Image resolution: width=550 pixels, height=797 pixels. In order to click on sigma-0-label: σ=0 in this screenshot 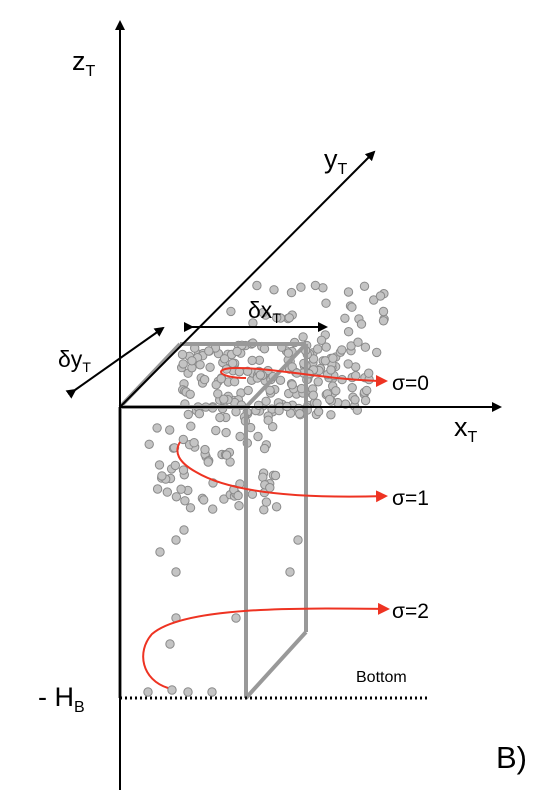, I will do `click(410, 383)`.